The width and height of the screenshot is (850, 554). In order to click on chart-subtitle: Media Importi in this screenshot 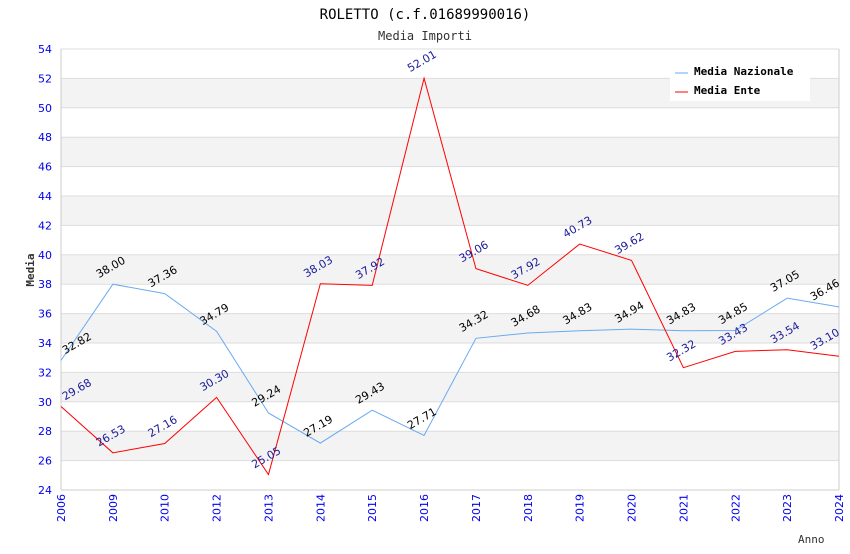, I will do `click(425, 36)`.